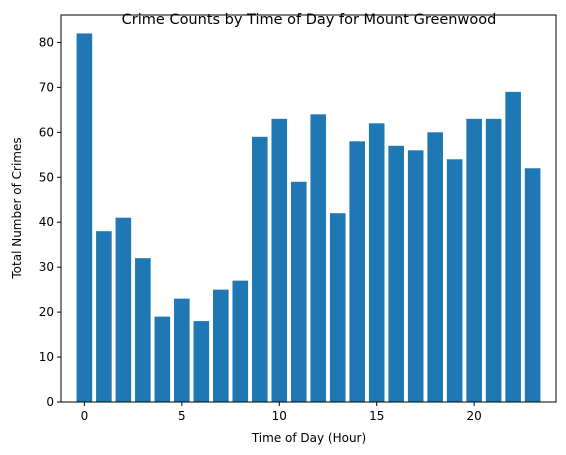 This screenshot has height=455, width=566. I want to click on y-axis-ticks: 0 10 20 30 40 50 60 70 80, so click(50, 222).